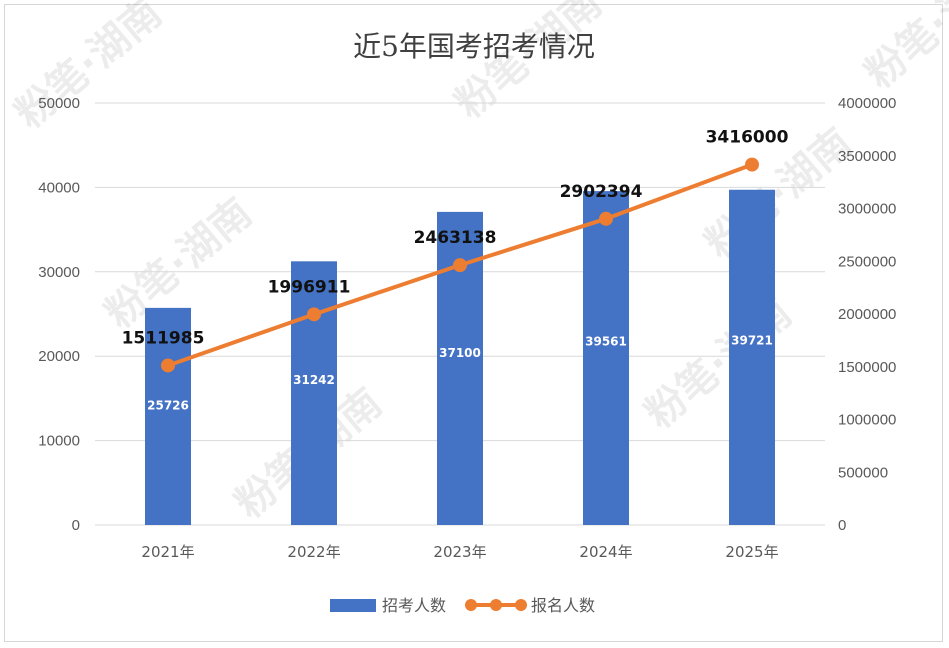  Describe the element at coordinates (751, 552) in the screenshot. I see `x-tick-label: 2025年` at that location.